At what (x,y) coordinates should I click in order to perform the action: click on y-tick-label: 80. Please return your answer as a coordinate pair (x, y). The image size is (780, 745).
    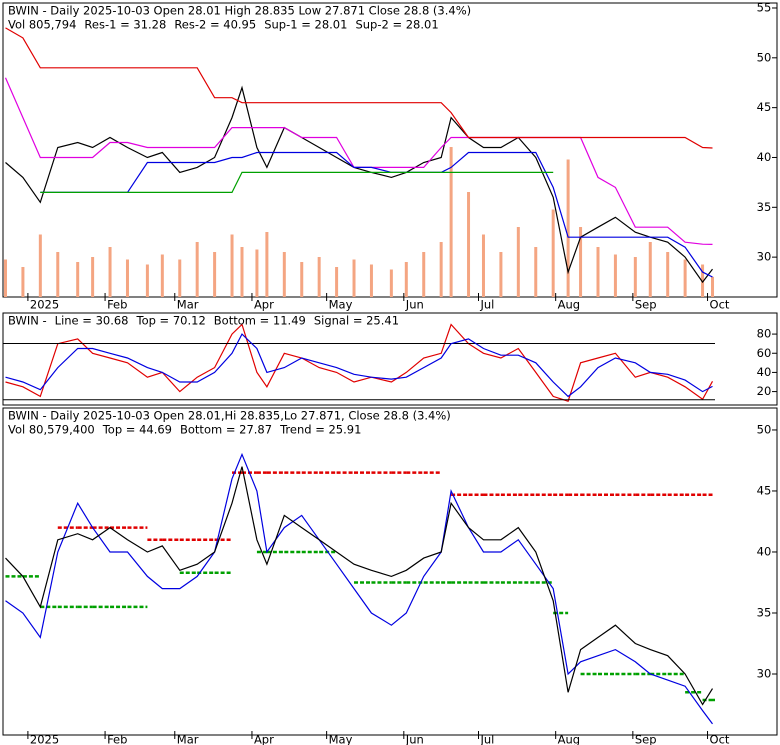
    Looking at the image, I should click on (764, 334).